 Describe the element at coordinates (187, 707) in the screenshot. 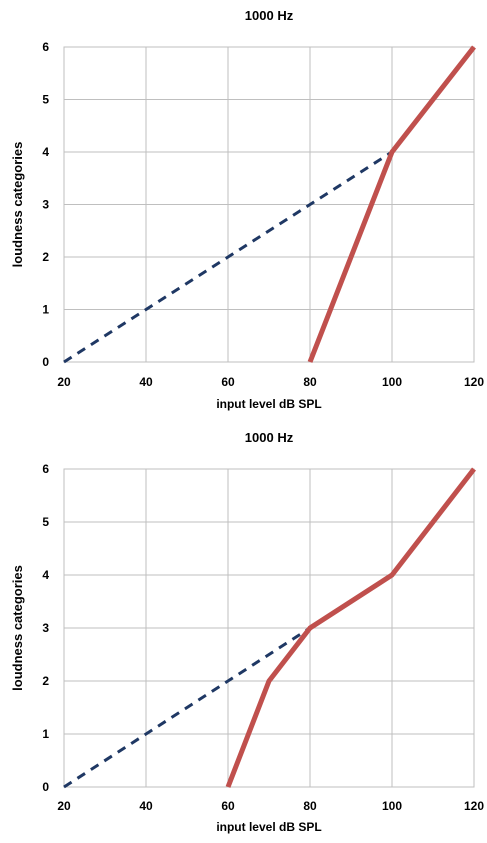

I see `dashed-series-line` at that location.